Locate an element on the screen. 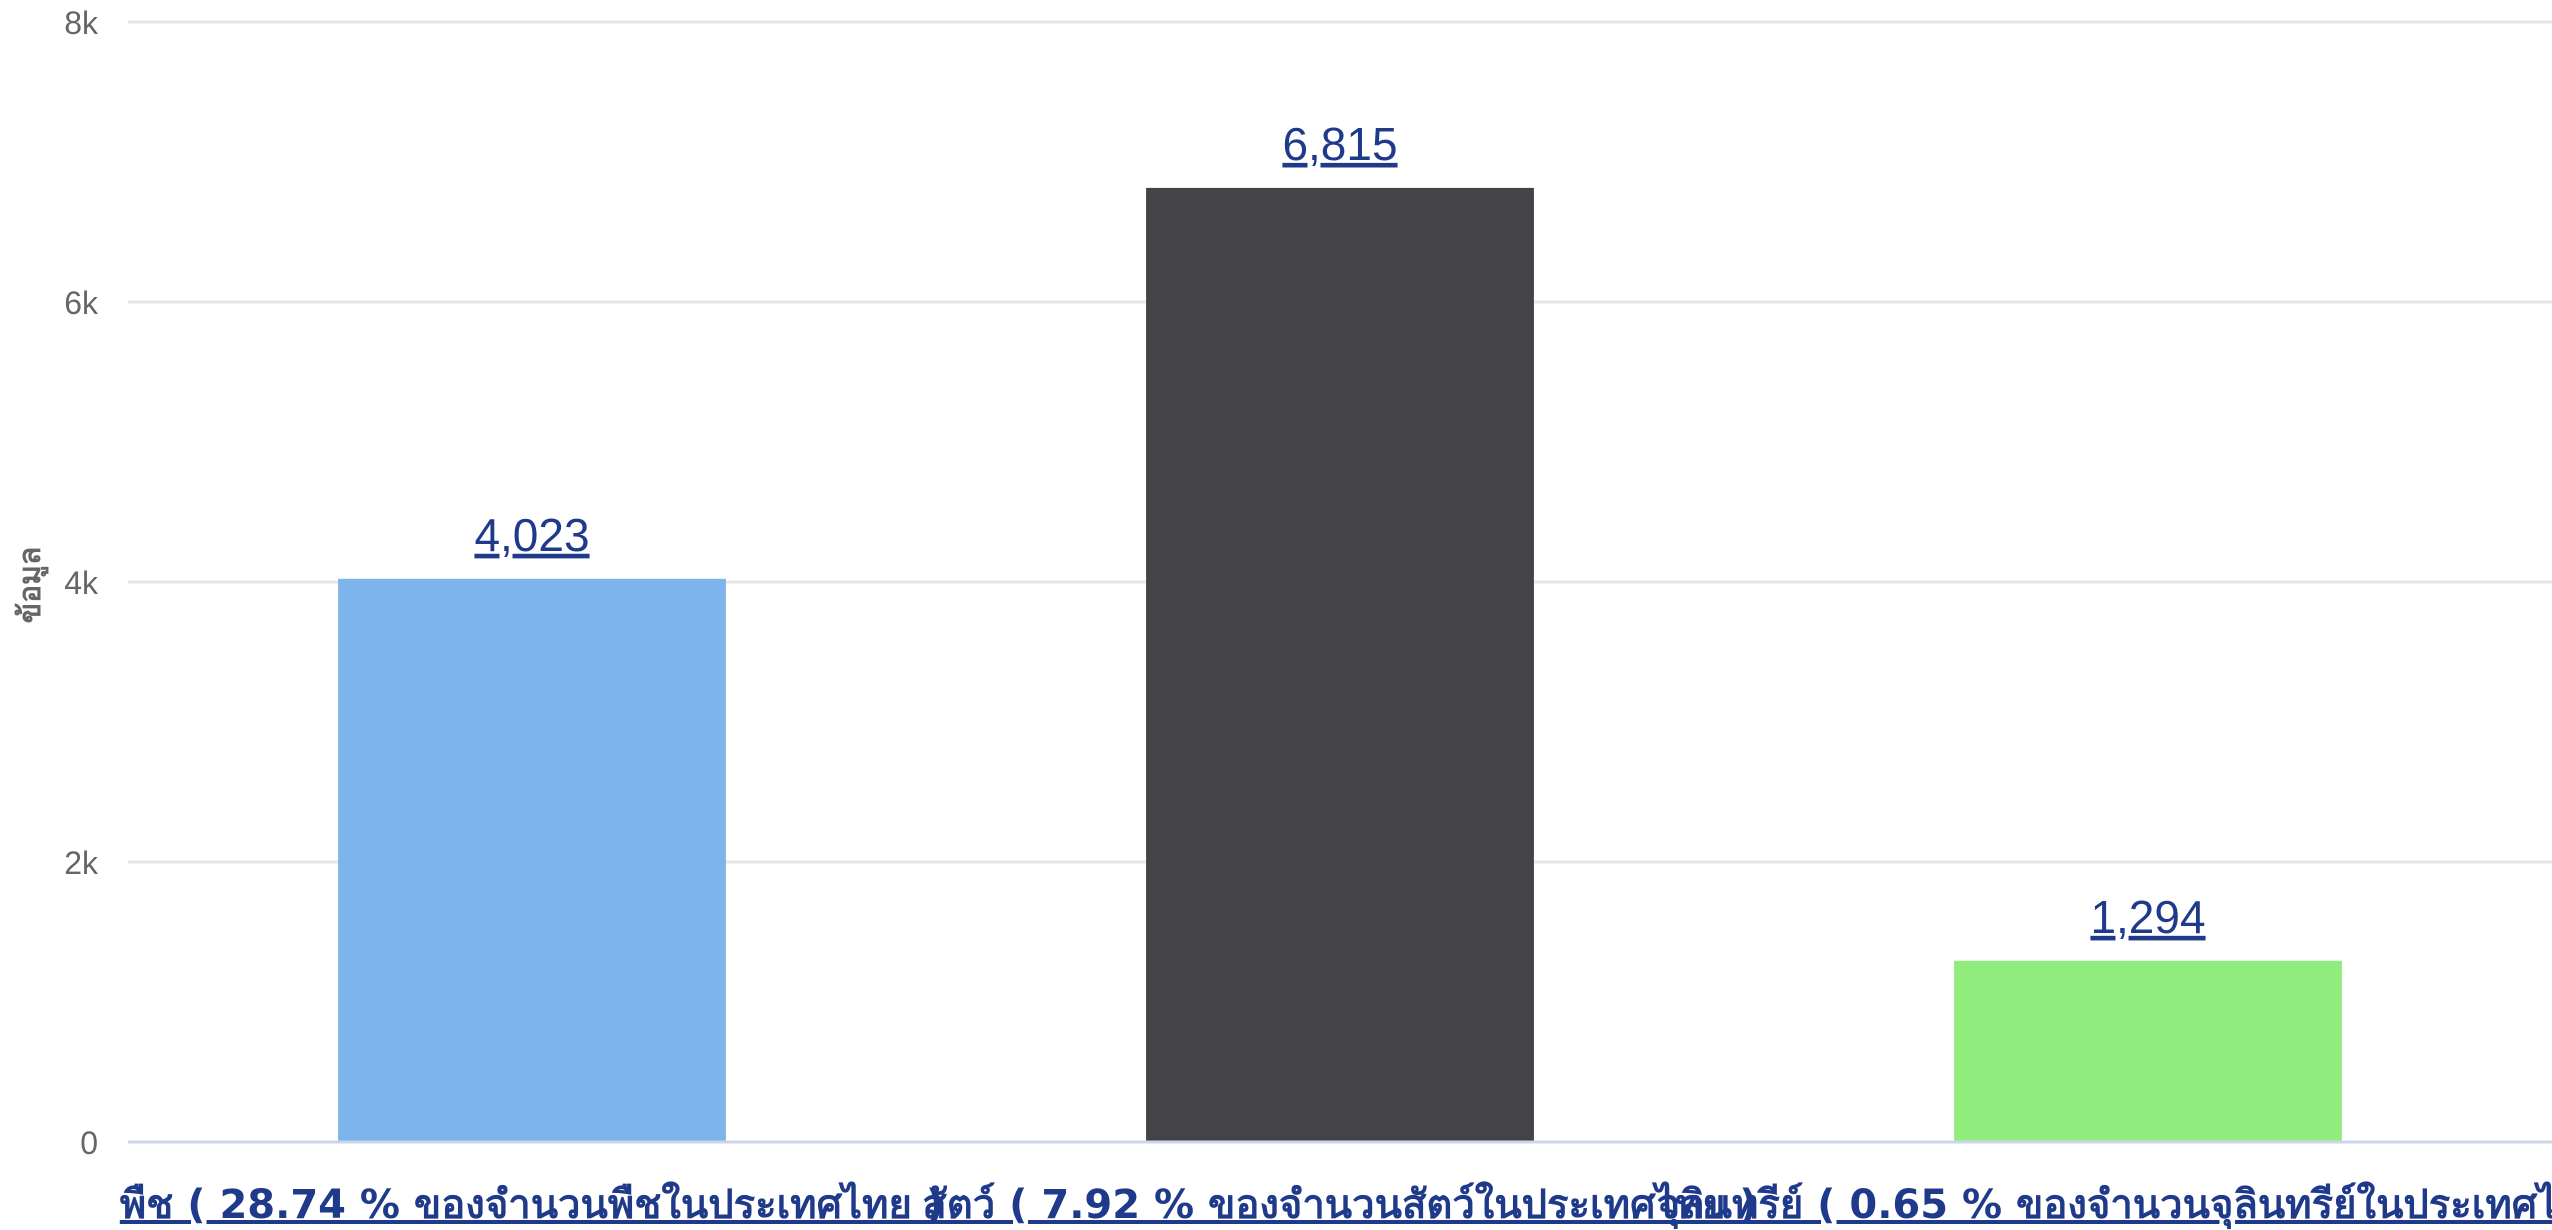 The image size is (2552, 1230). y-tick-label: 4k is located at coordinates (81, 583).